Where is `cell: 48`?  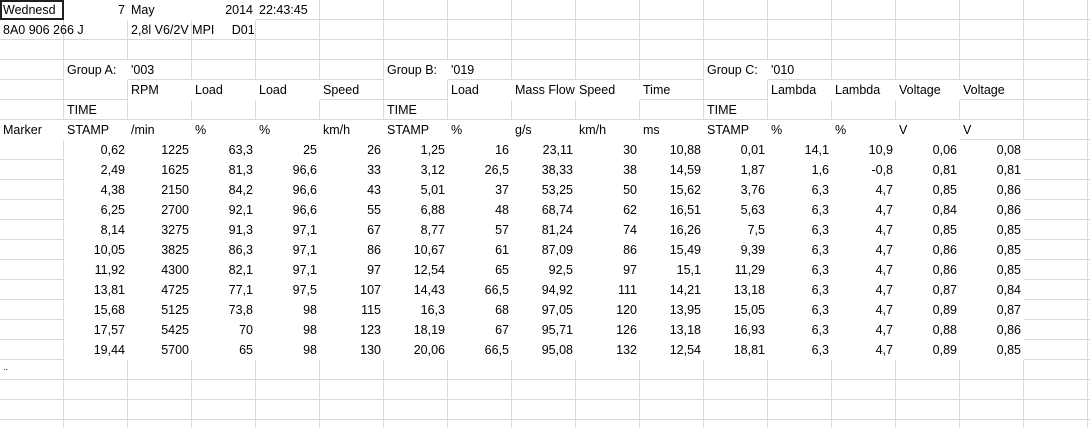 cell: 48 is located at coordinates (480, 210).